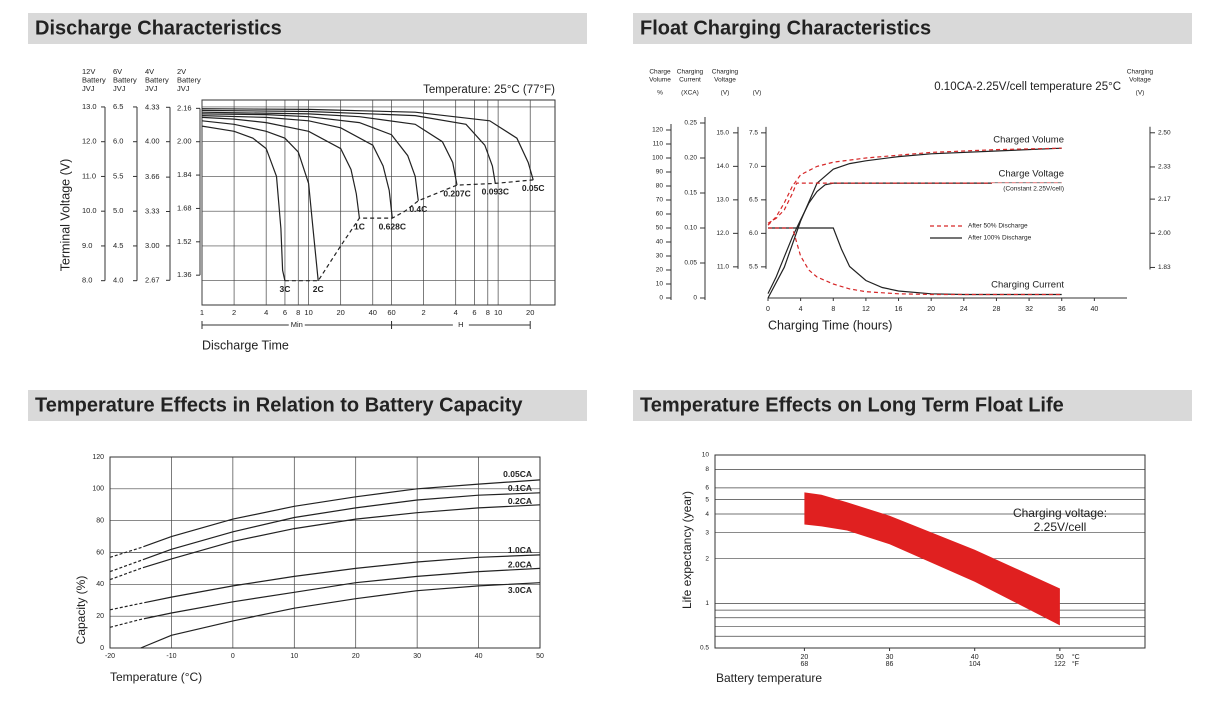 Image resolution: width=1214 pixels, height=704 pixels. Describe the element at coordinates (1164, 167) in the screenshot. I see `y-tick-label: 2.33` at that location.